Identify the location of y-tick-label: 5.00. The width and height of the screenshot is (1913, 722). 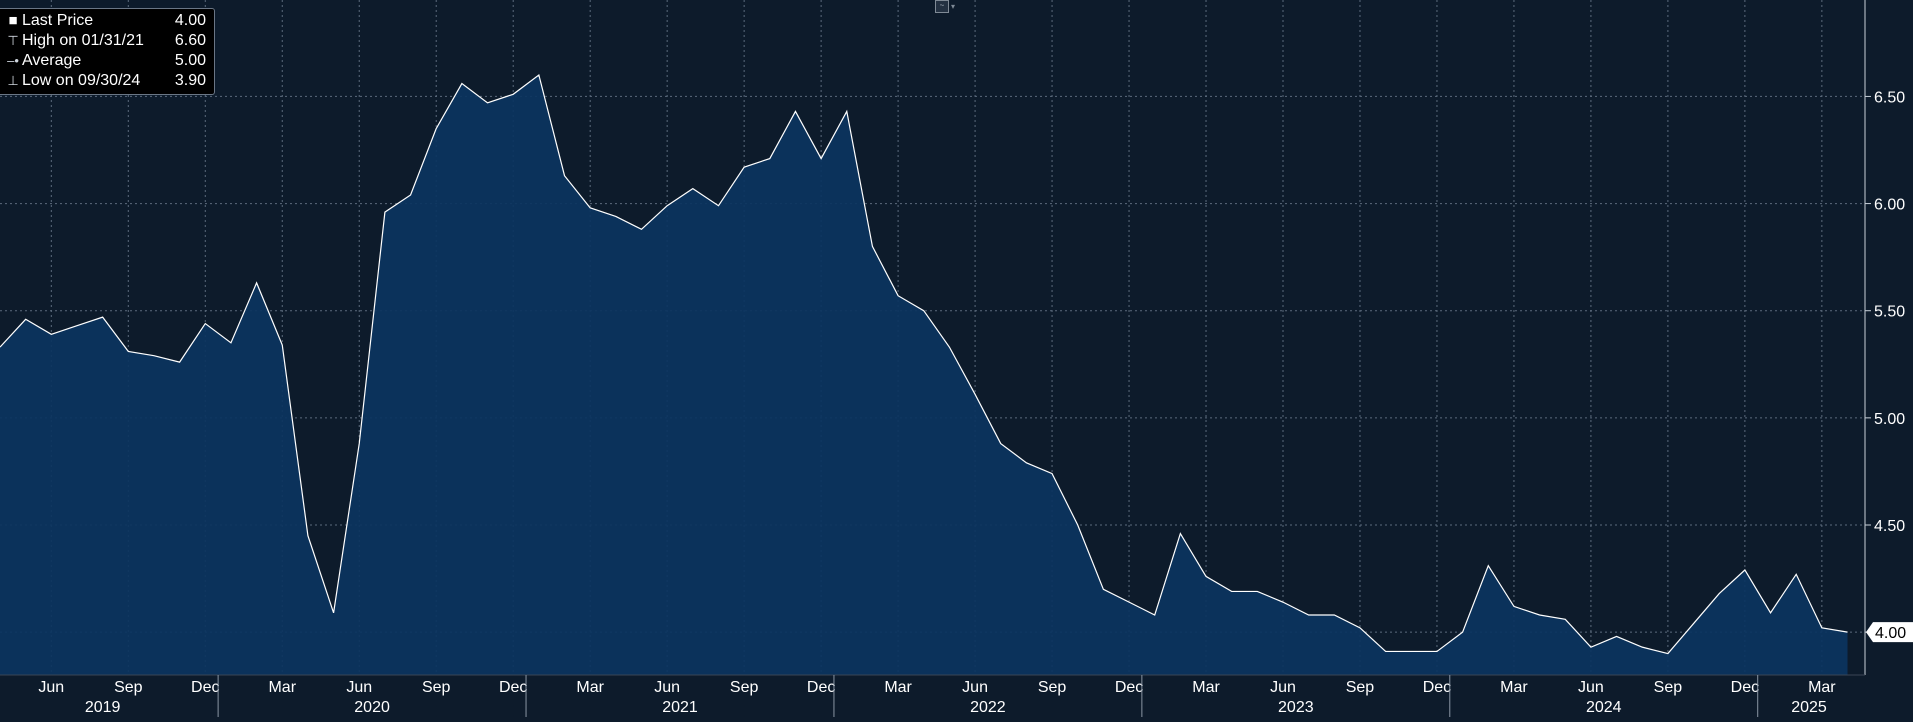
(1889, 419).